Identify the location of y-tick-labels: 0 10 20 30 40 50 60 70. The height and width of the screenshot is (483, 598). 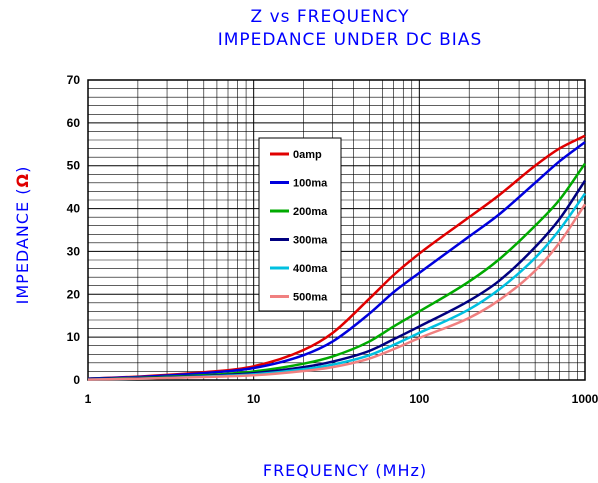
(74, 230).